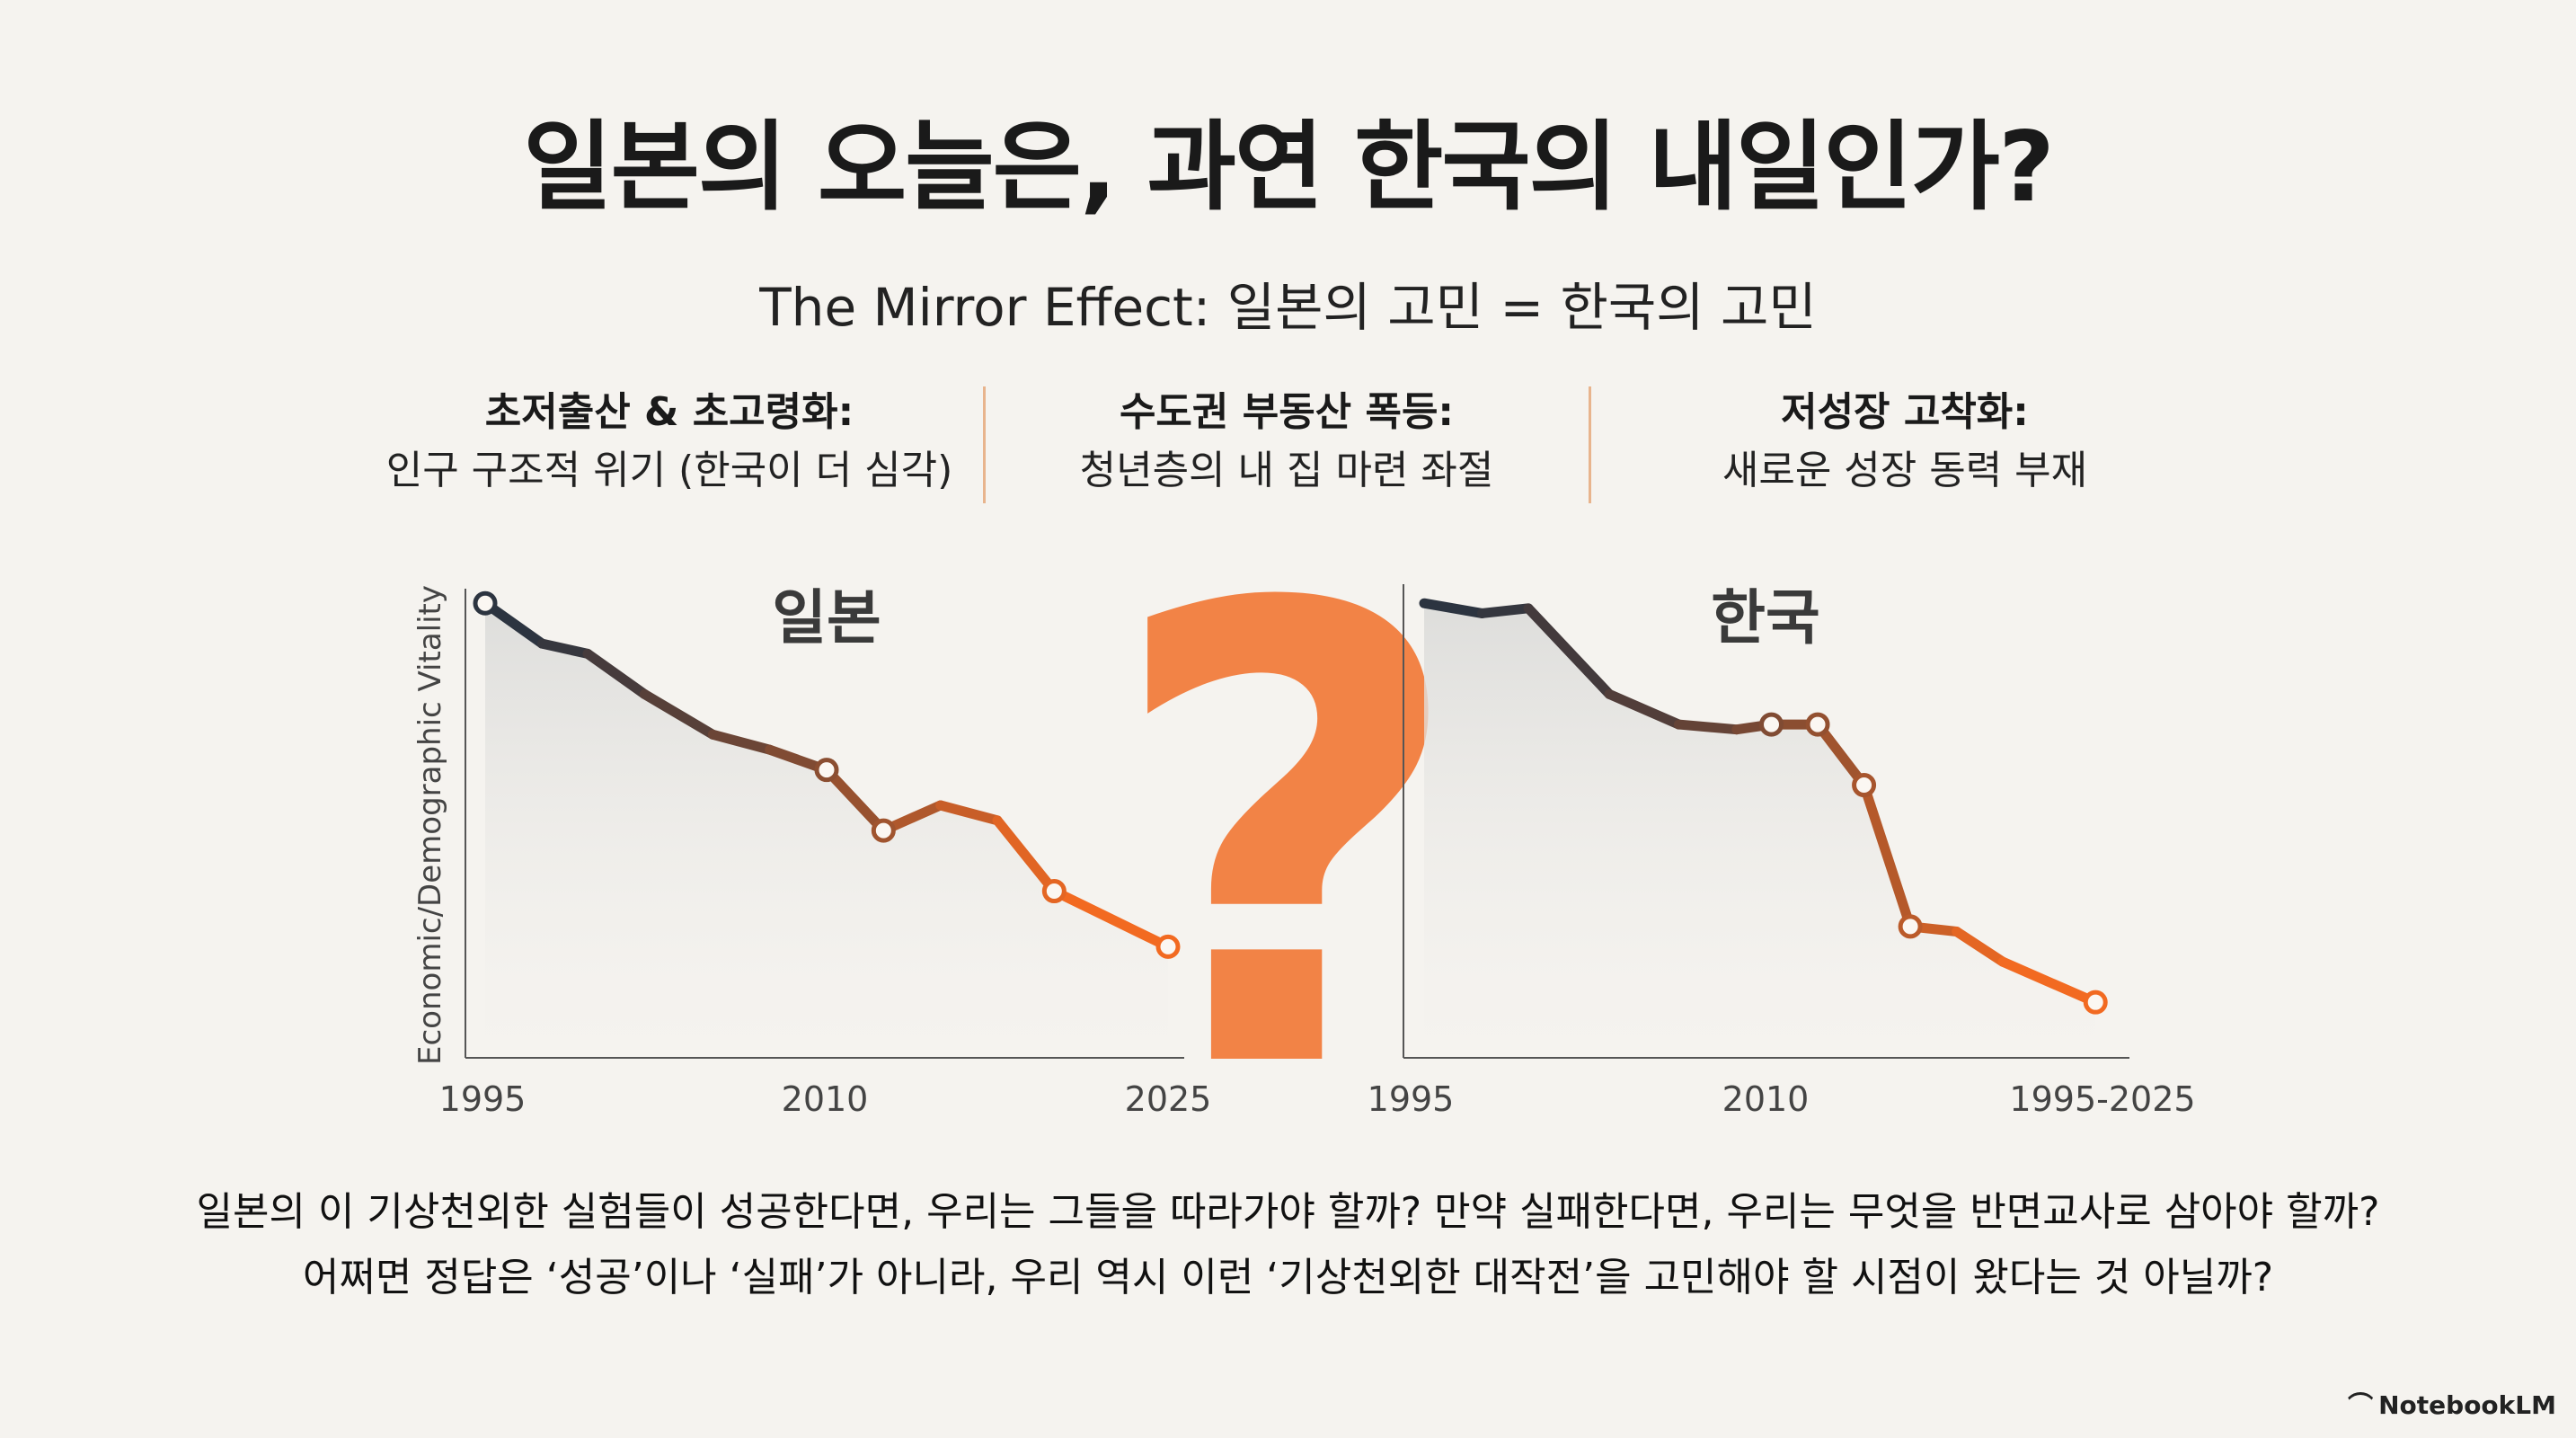 The image size is (2576, 1438). I want to click on x-tick-label: 1995-2025, so click(2102, 1099).